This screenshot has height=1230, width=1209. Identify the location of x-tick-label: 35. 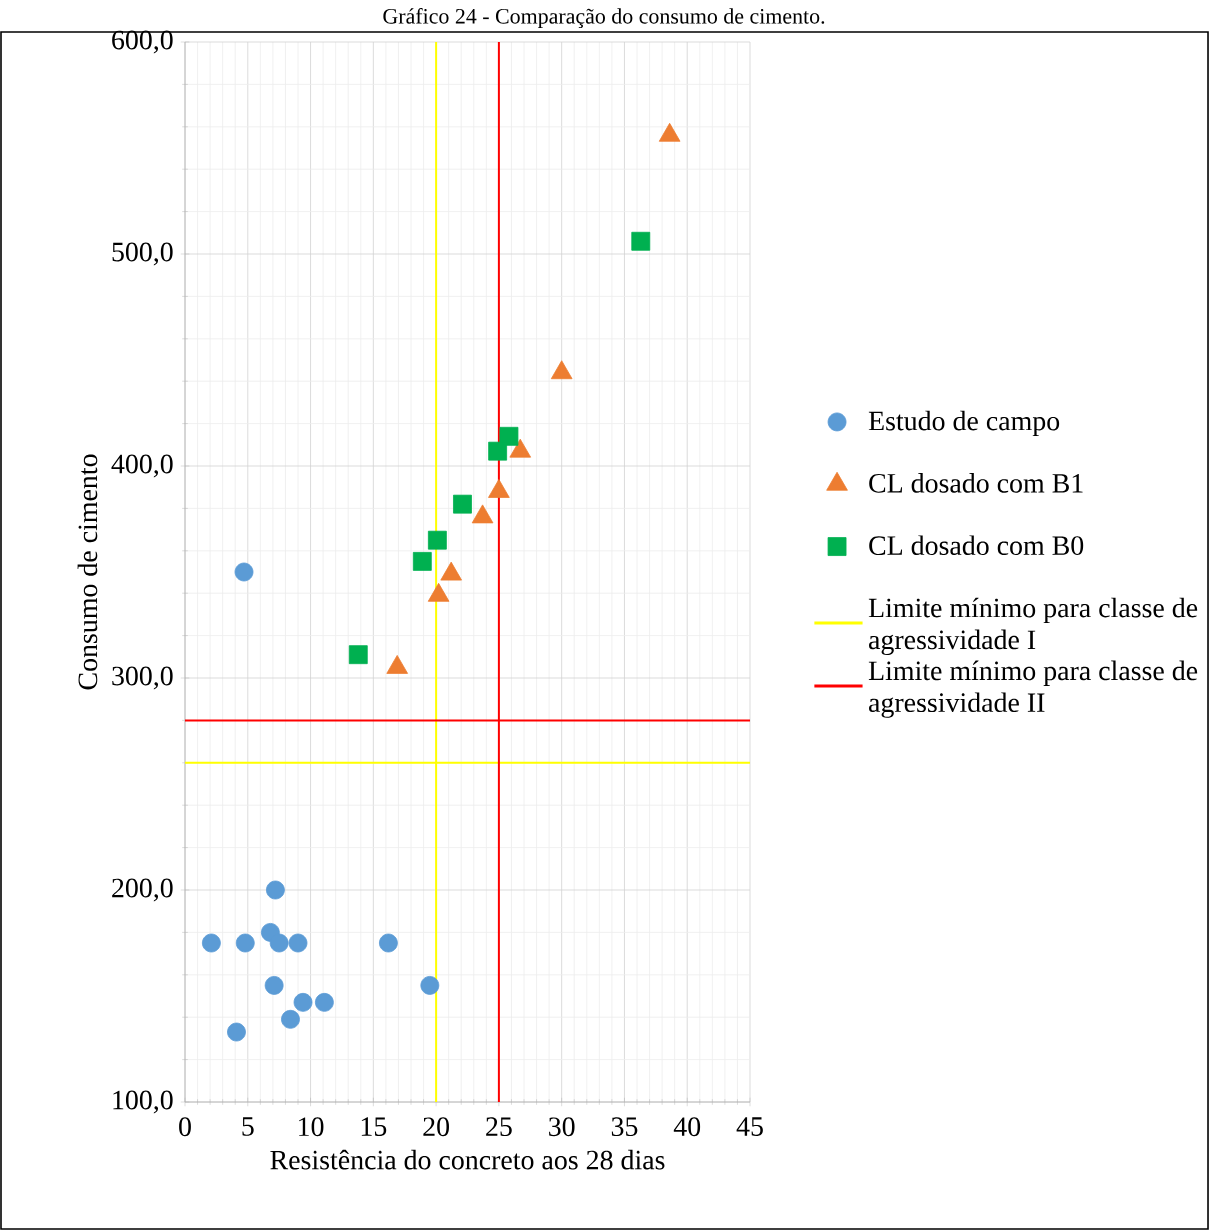
(624, 1127).